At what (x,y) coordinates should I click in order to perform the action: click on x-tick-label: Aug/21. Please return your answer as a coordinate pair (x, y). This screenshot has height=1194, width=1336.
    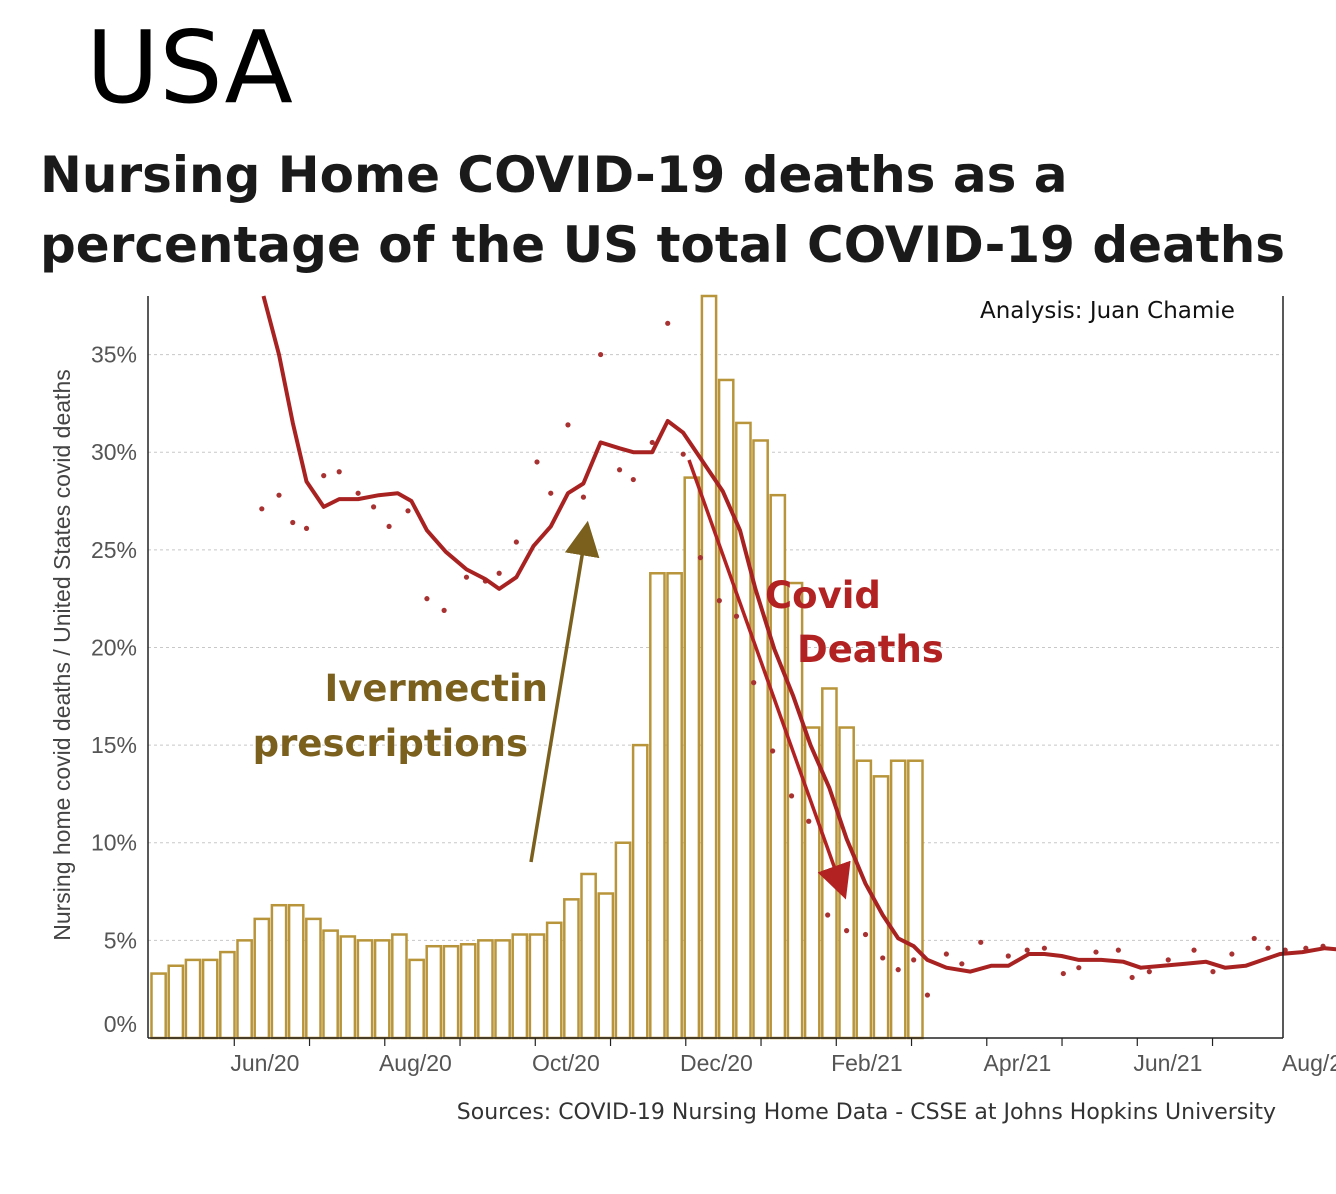
    Looking at the image, I should click on (1309, 1063).